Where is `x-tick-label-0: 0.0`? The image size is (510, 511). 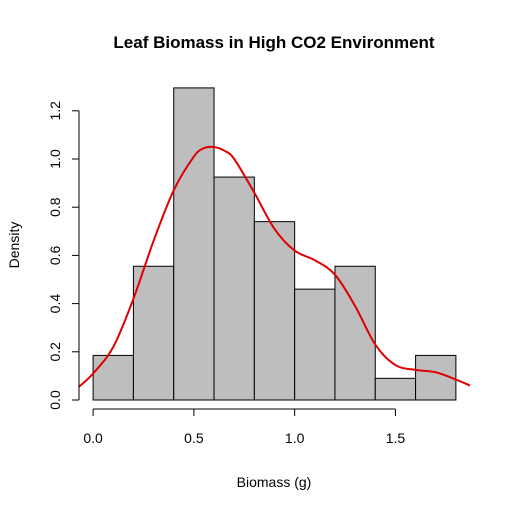 x-tick-label-0: 0.0 is located at coordinates (93, 438).